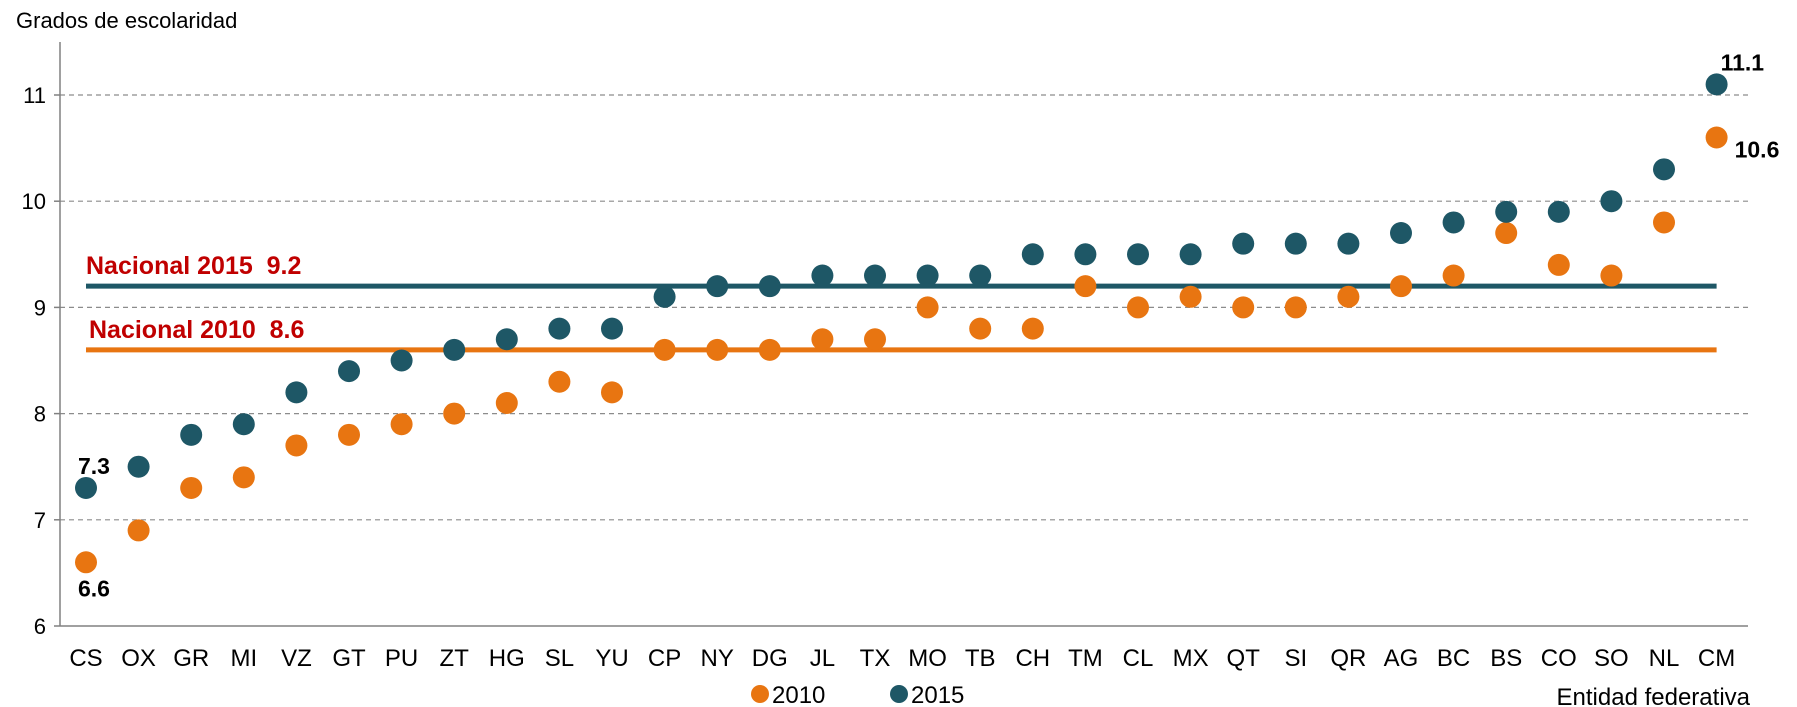  What do you see at coordinates (1244, 658) in the screenshot?
I see `x-tick-label: QT` at bounding box center [1244, 658].